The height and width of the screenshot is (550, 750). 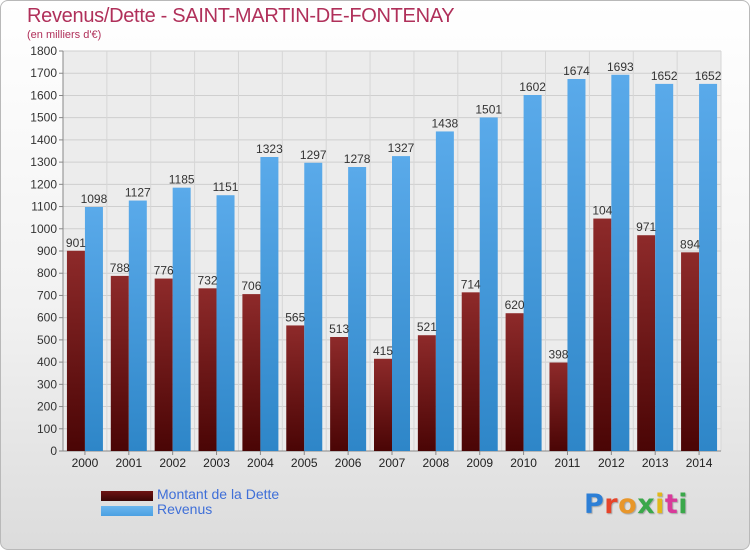 What do you see at coordinates (128, 463) in the screenshot?
I see `x-tick-label: 2001` at bounding box center [128, 463].